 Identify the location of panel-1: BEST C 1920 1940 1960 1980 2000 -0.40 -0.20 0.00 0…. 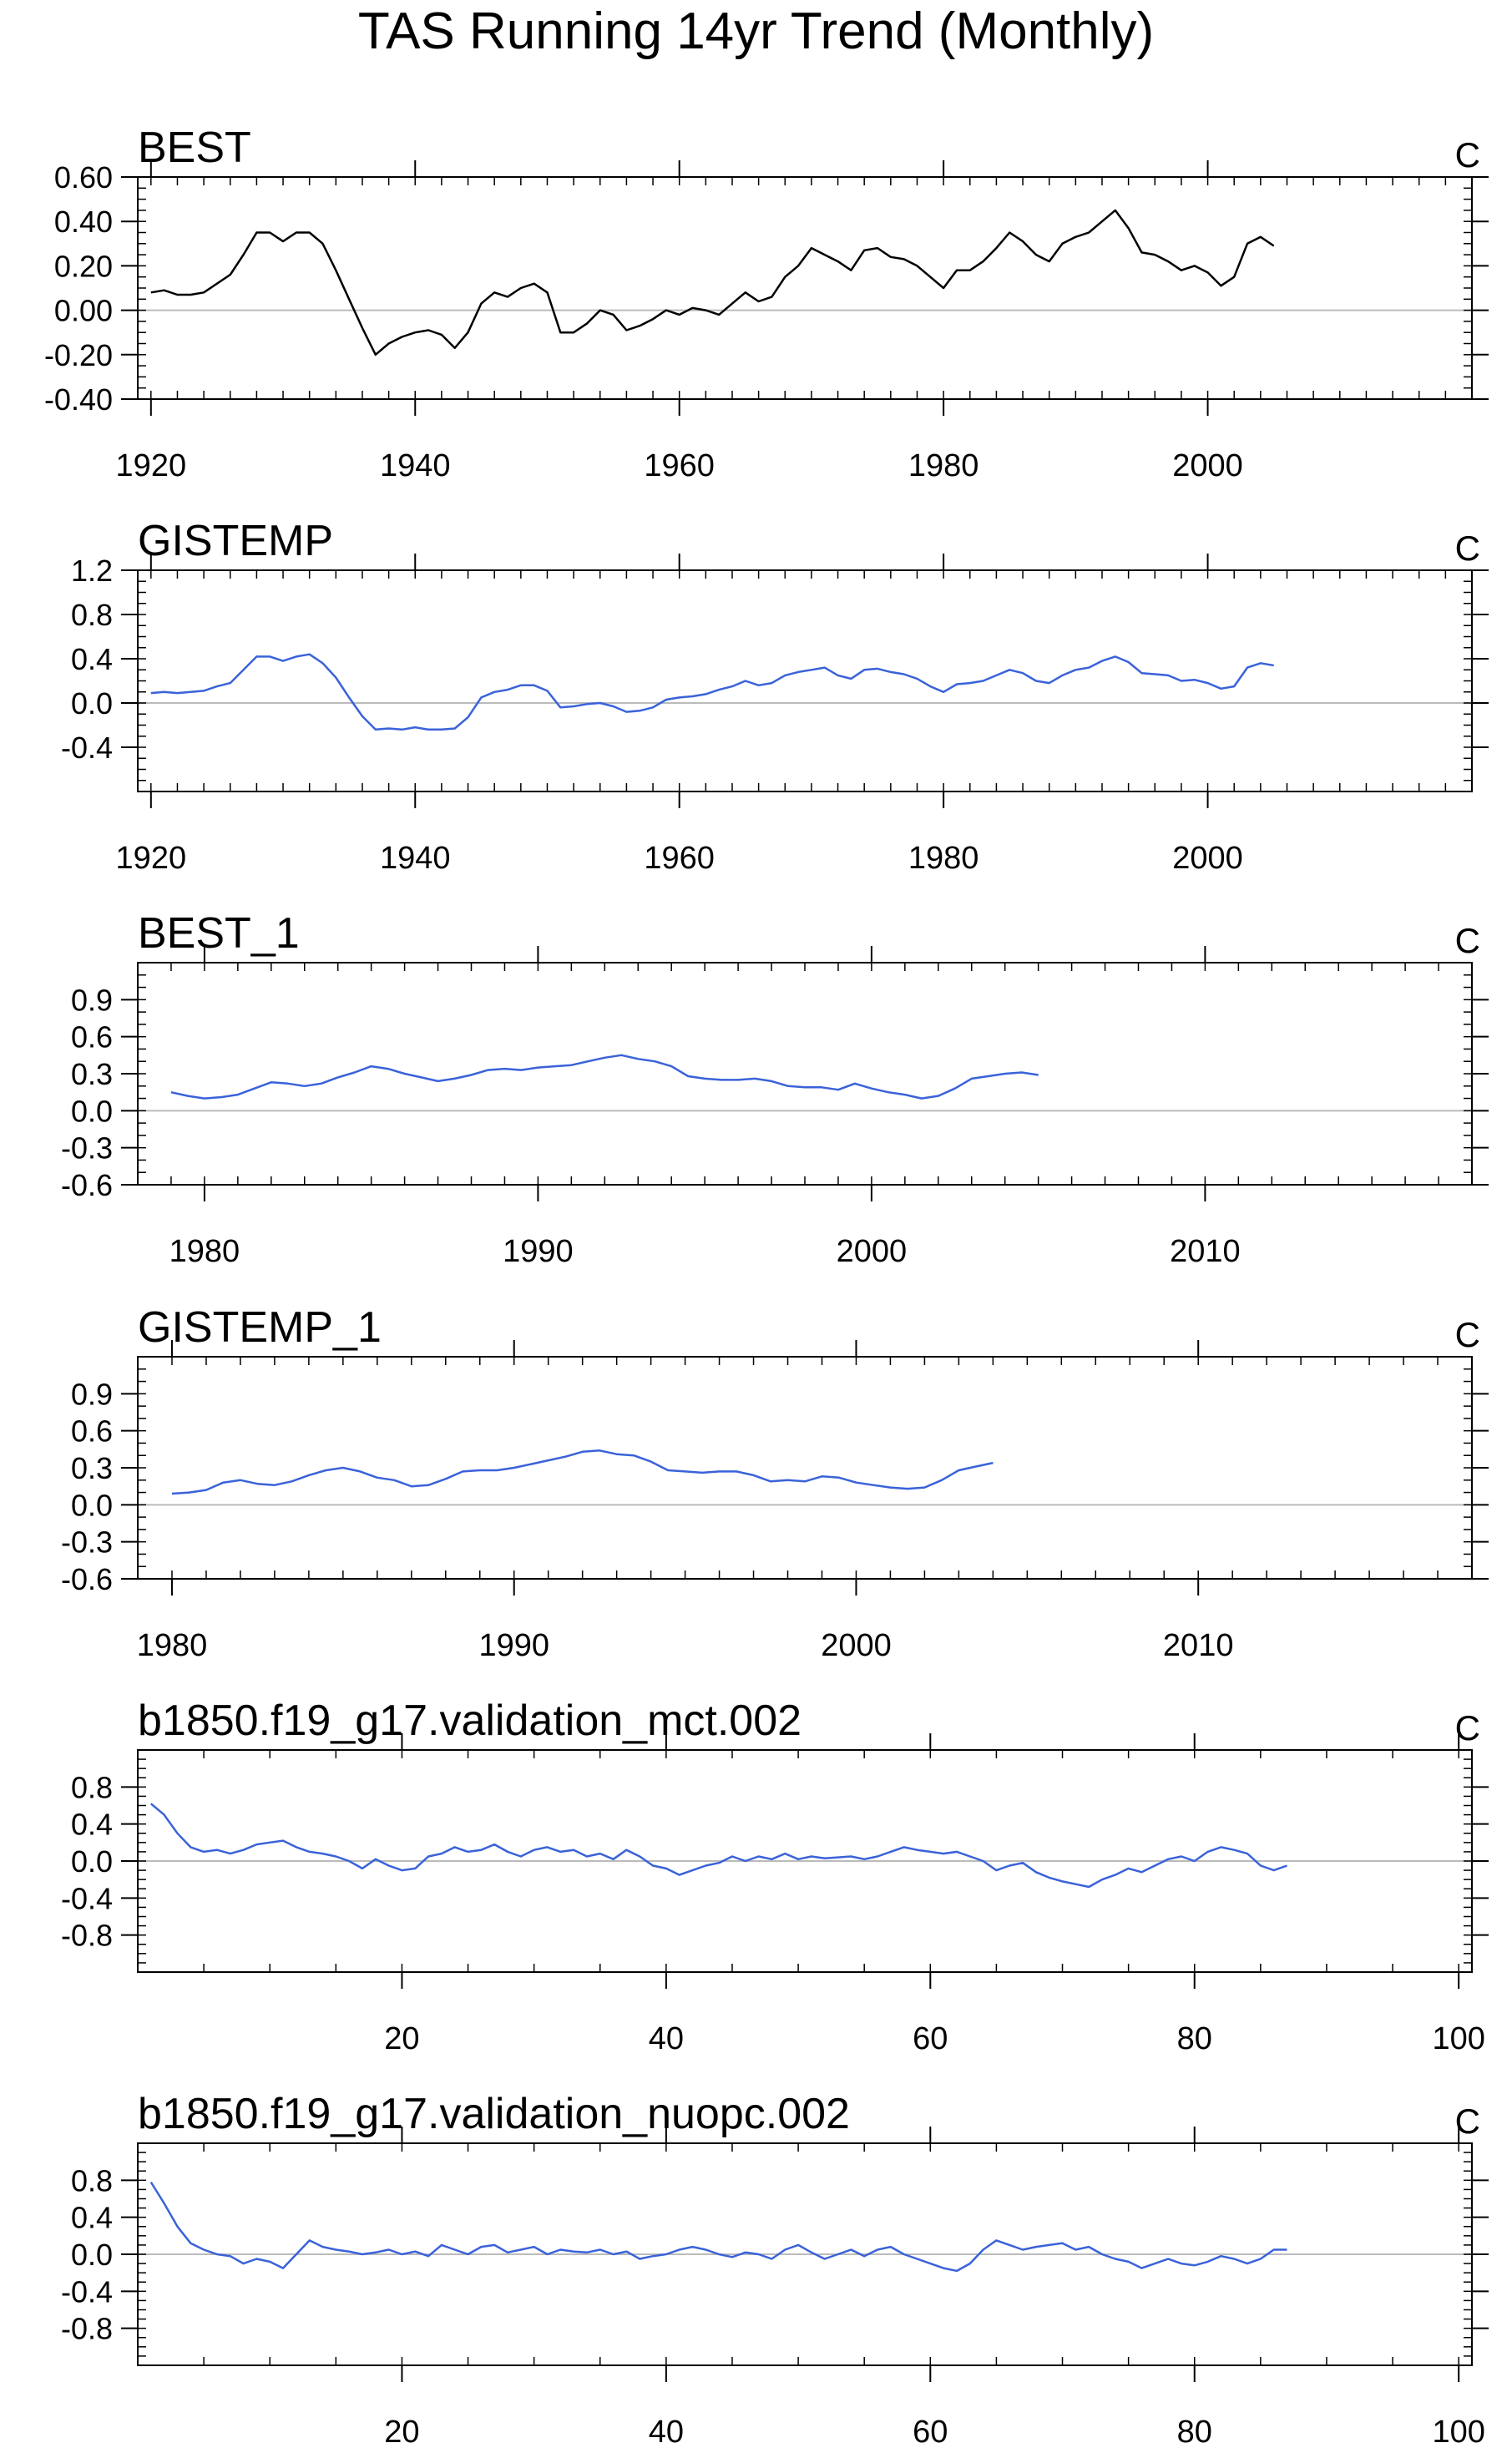
(766, 303).